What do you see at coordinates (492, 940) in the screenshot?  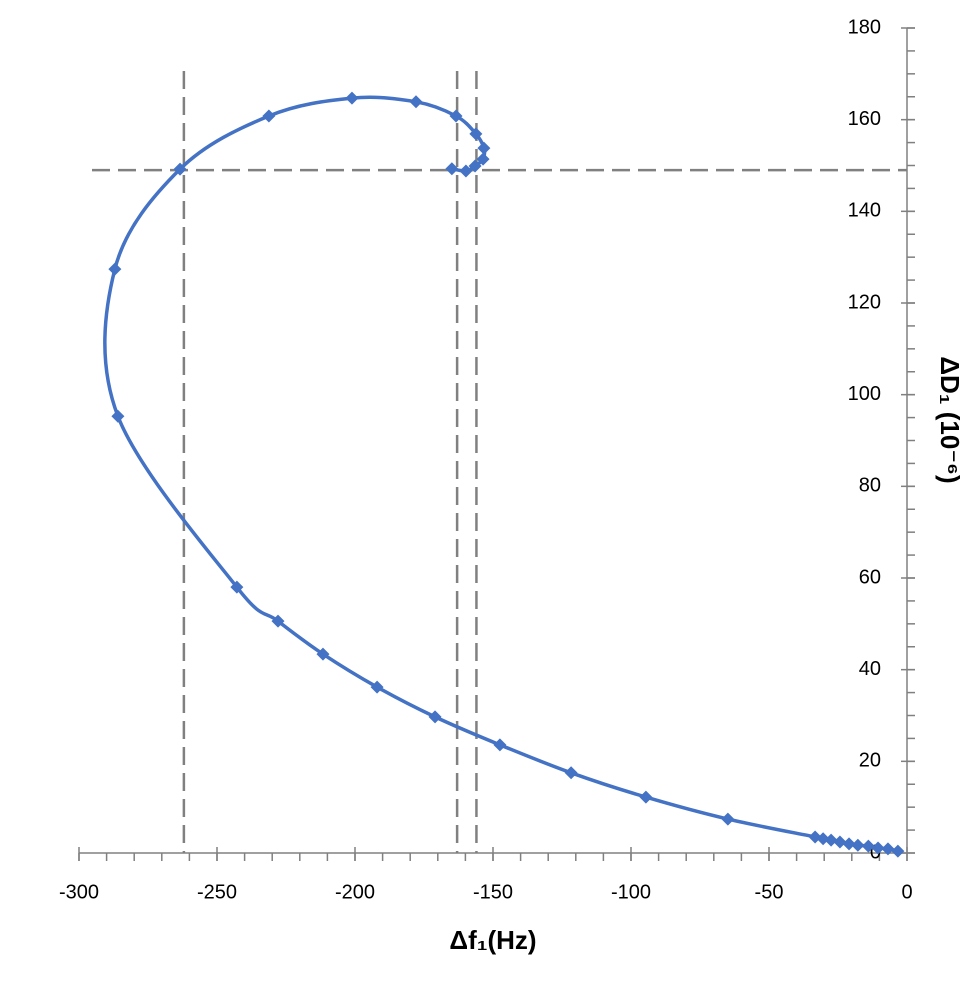 I see `x-axis-title: Δf₁(Hz)` at bounding box center [492, 940].